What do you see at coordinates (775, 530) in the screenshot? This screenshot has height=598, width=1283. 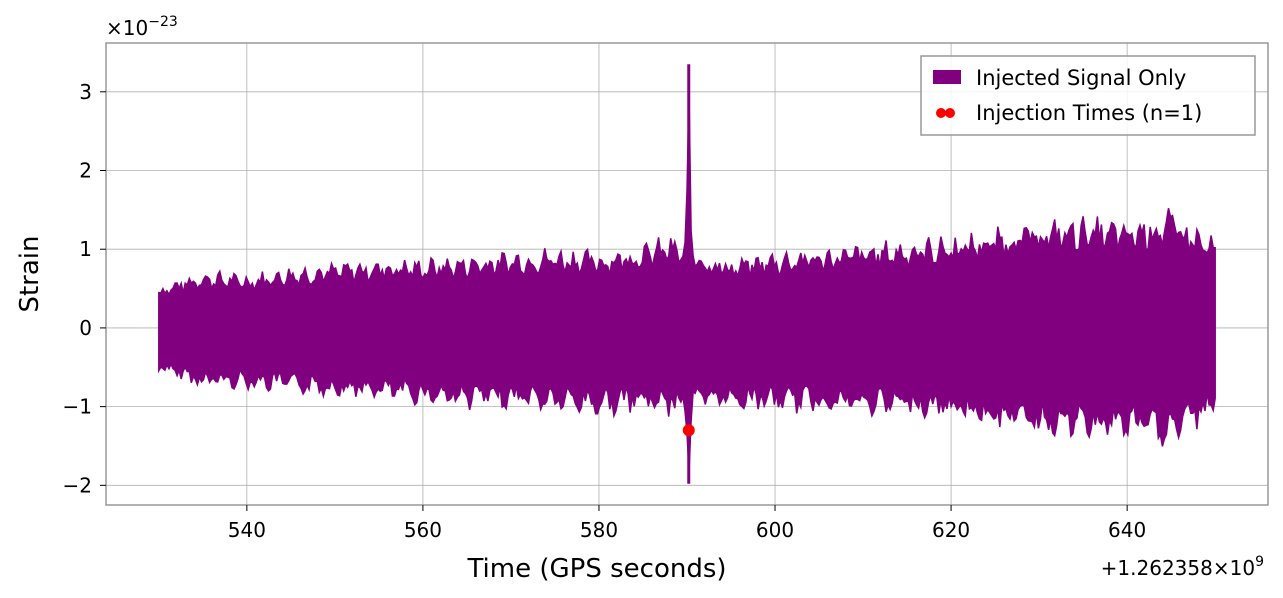 I see `x-tick-label: 600` at bounding box center [775, 530].